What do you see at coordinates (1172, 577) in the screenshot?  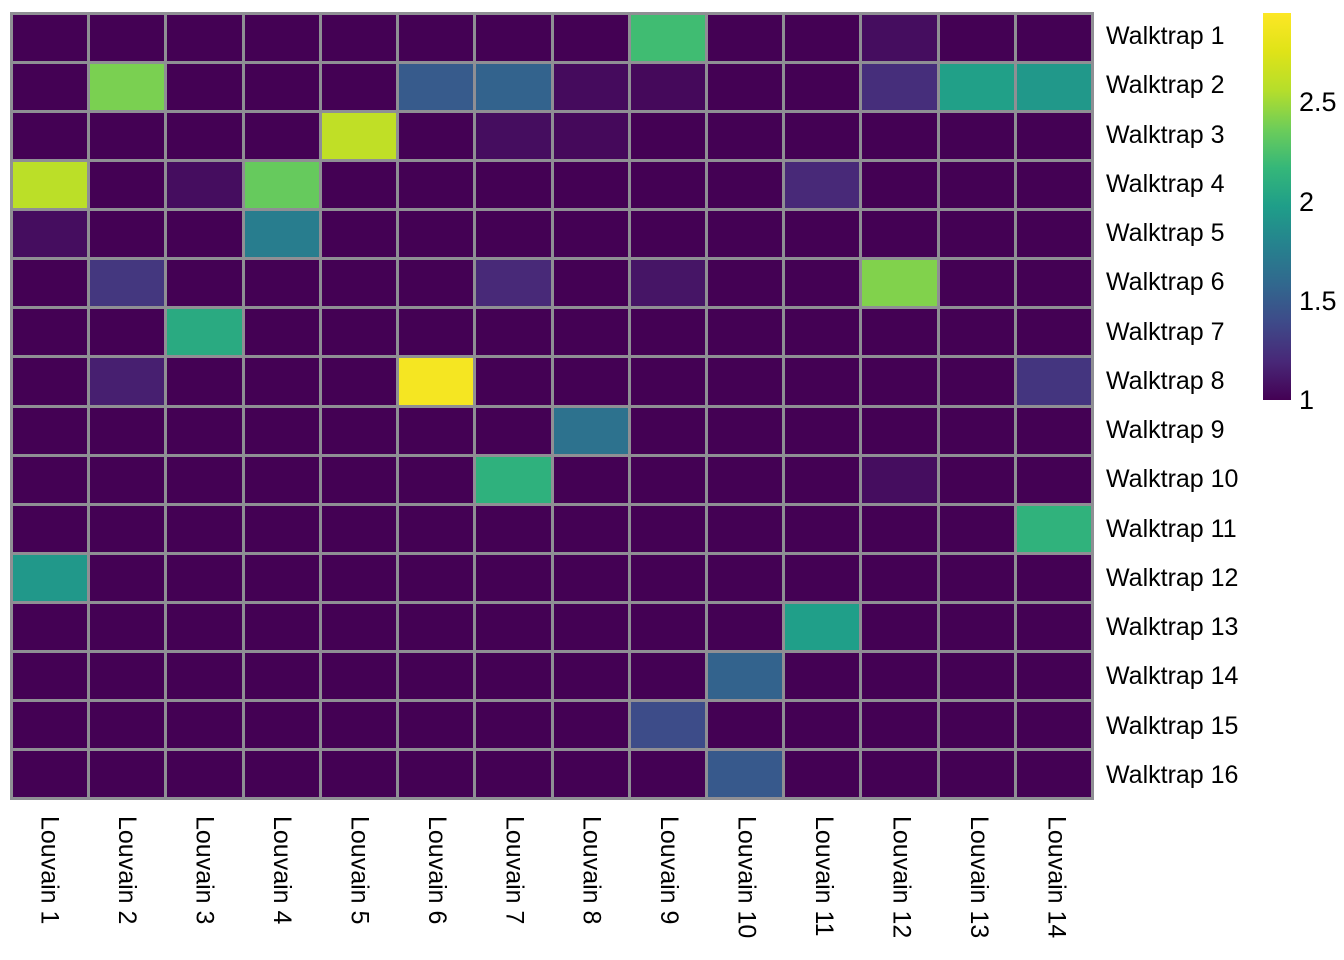 I see `row-label: Walktrap 12` at bounding box center [1172, 577].